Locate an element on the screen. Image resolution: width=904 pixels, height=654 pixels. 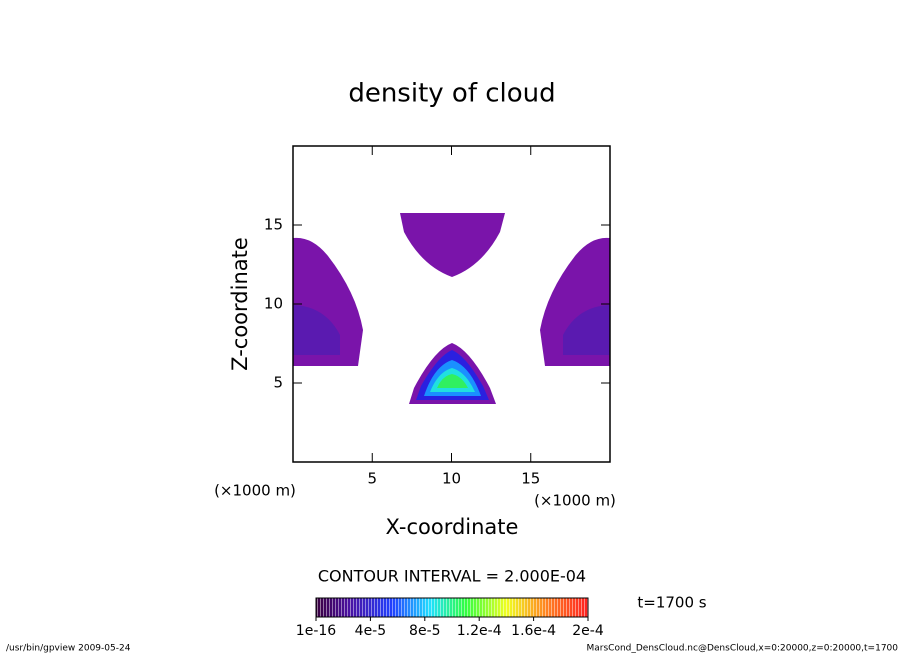
time-label: t=1700 s is located at coordinates (671, 603).